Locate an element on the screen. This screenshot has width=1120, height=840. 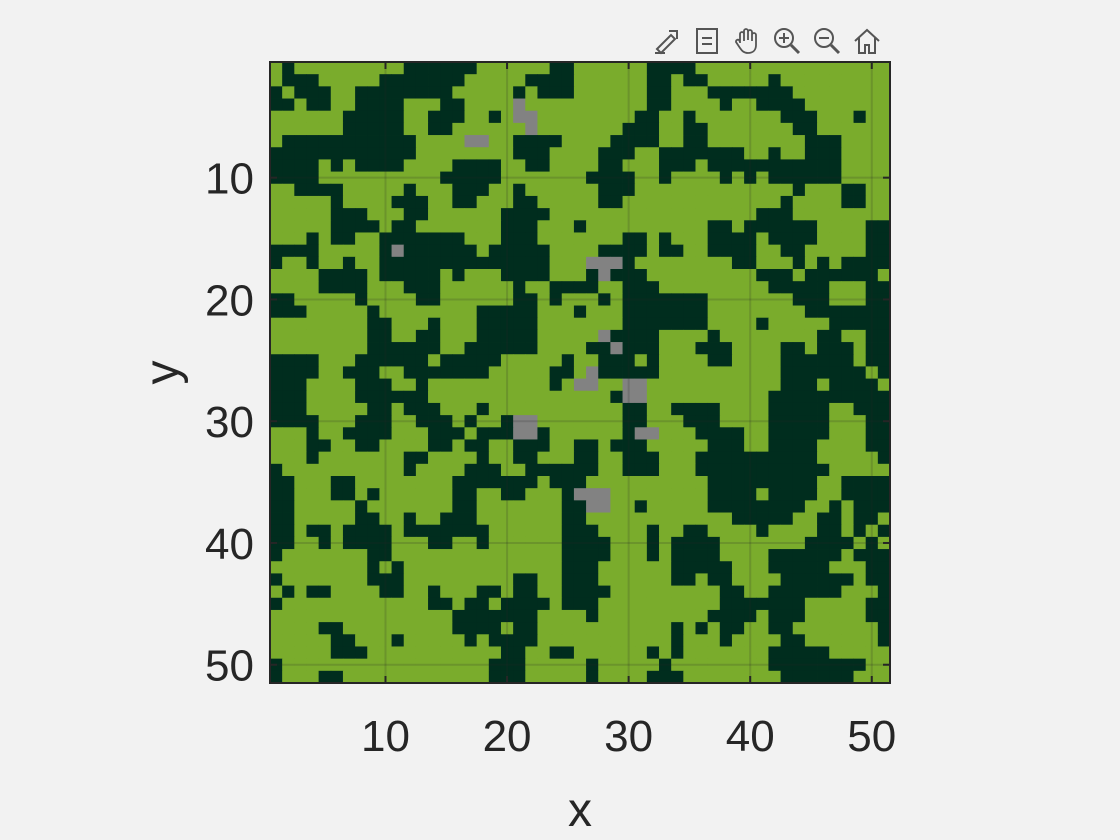
datatip-icon is located at coordinates (707, 41).